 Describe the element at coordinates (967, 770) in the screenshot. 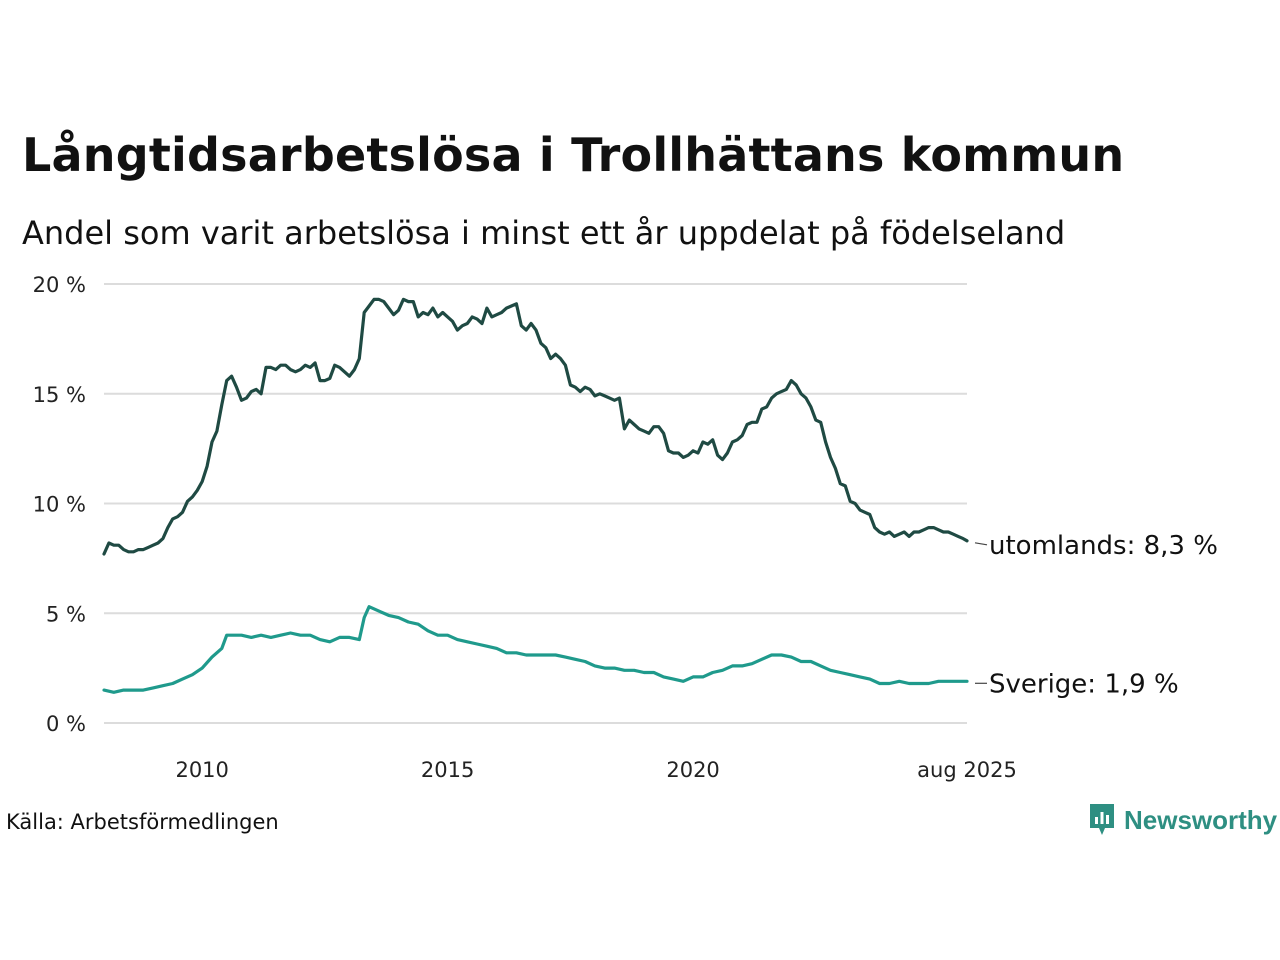

I see `x-tick-label: aug 2025` at that location.